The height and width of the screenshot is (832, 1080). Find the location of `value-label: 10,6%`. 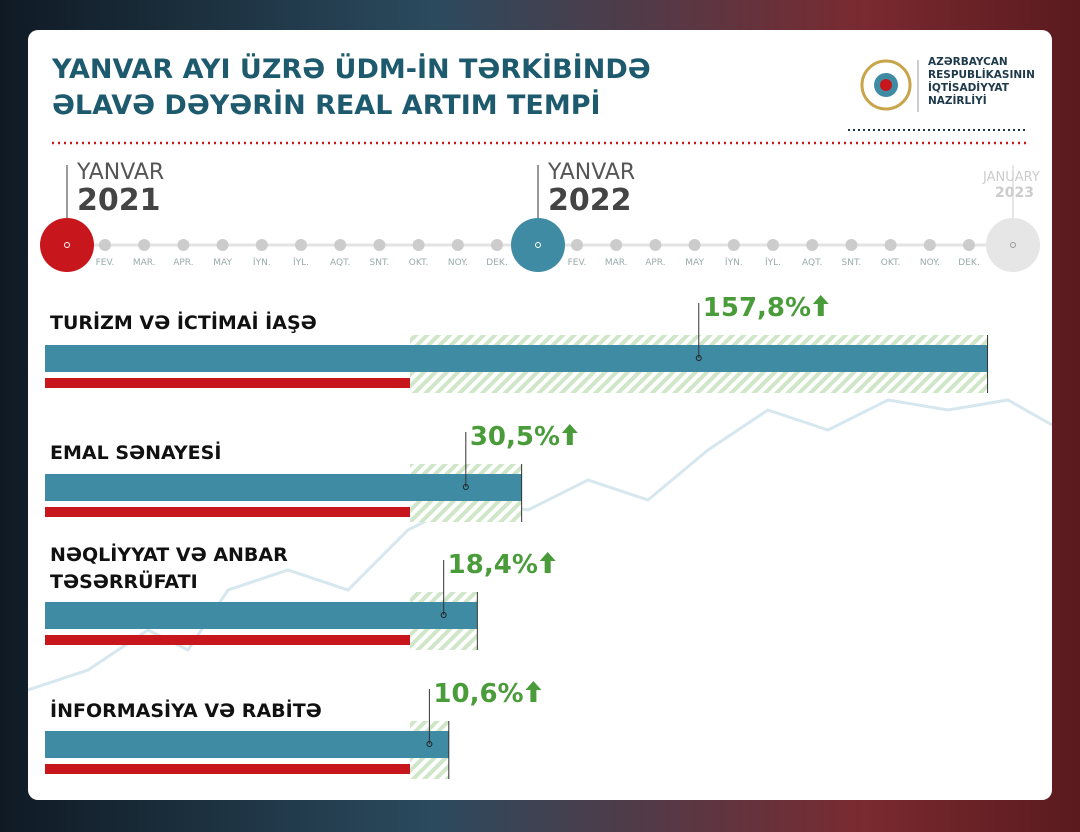

value-label: 10,6% is located at coordinates (478, 694).